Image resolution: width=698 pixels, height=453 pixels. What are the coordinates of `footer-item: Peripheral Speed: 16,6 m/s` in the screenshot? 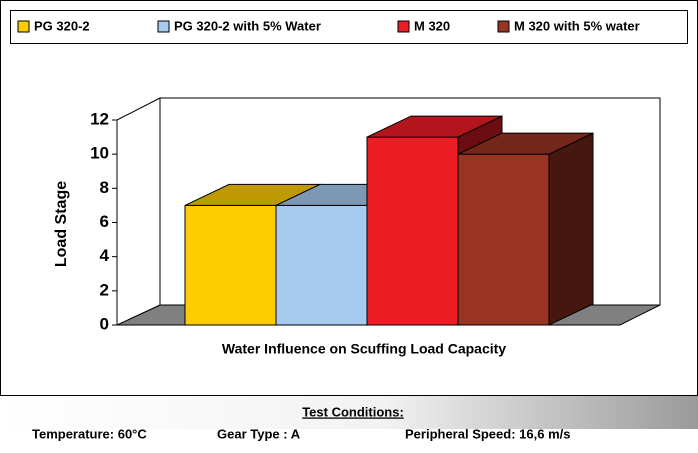 It's located at (487, 433).